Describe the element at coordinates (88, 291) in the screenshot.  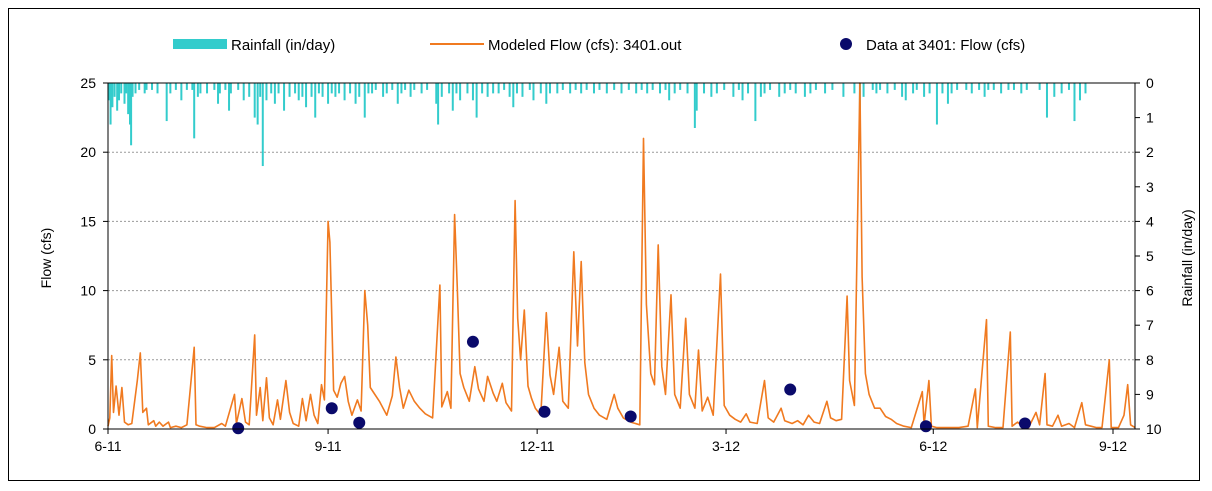
I see `y-left-tick-label: 10` at that location.